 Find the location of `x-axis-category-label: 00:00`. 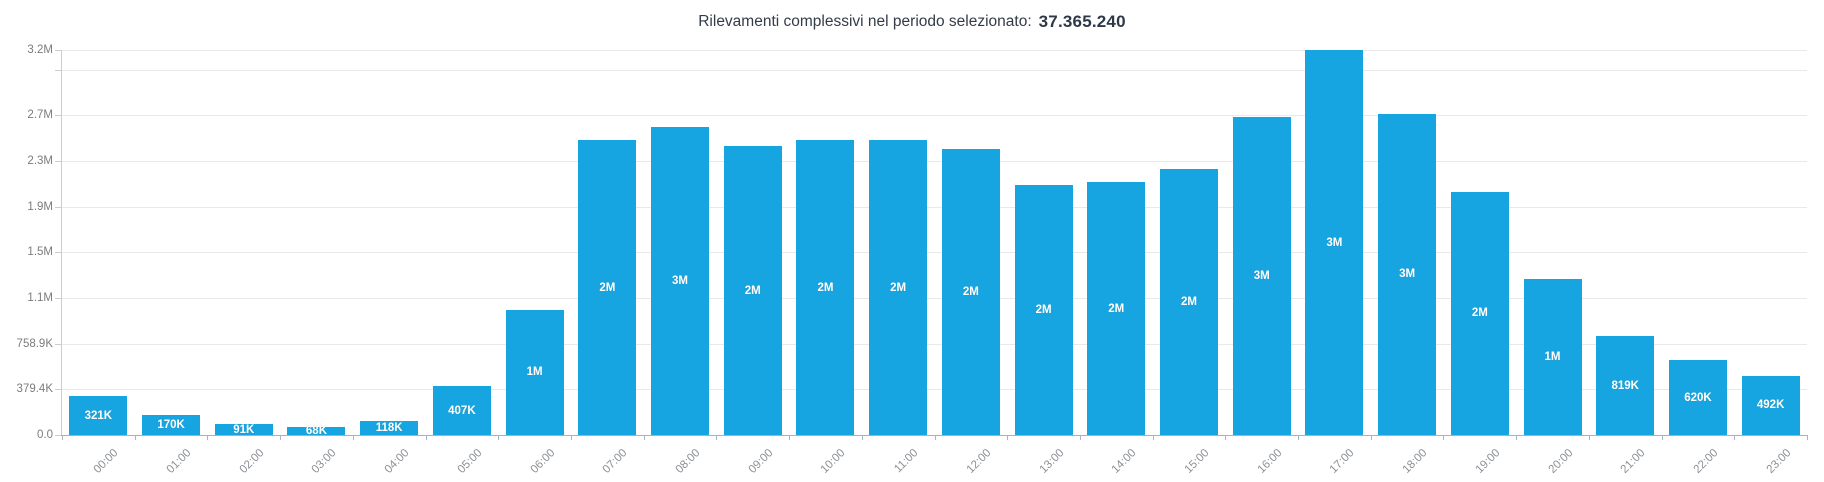

x-axis-category-label: 00:00 is located at coordinates (106, 461).